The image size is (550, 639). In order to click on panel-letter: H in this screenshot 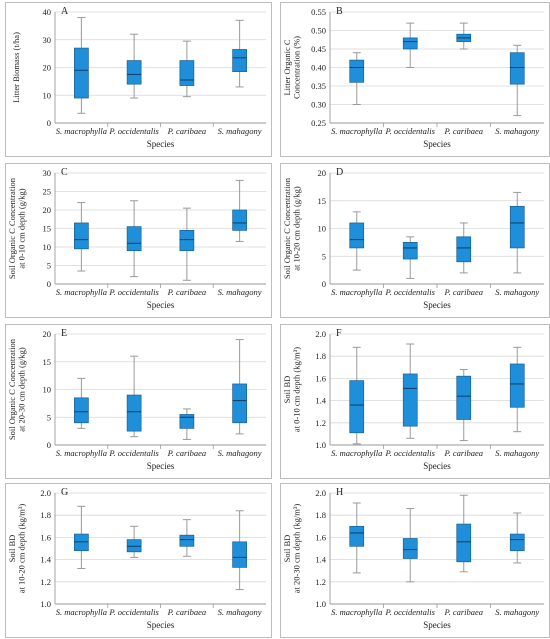, I will do `click(339, 492)`.